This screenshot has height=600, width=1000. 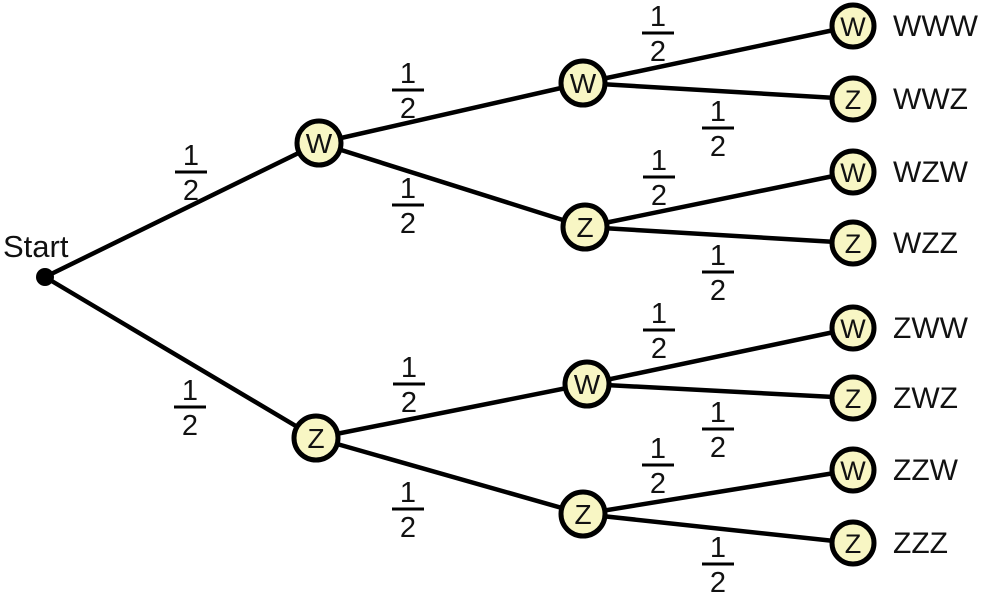 What do you see at coordinates (930, 99) in the screenshot?
I see `outcome-label-WWZ: WWZ` at bounding box center [930, 99].